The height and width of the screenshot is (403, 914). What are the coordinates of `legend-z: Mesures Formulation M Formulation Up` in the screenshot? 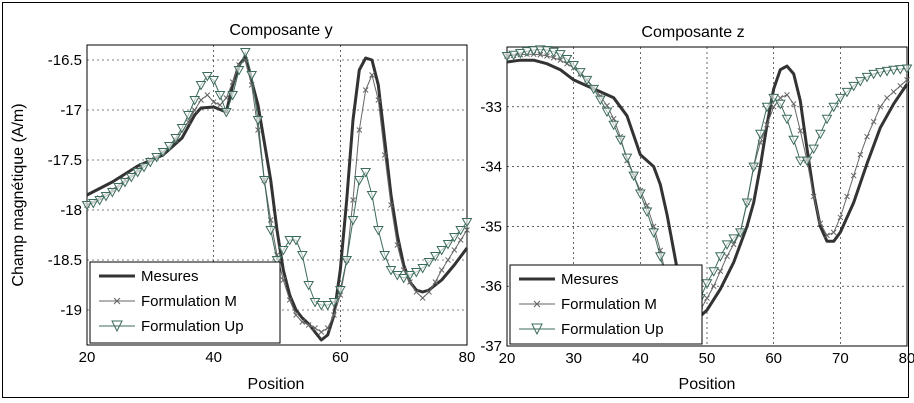 It's located at (606, 304).